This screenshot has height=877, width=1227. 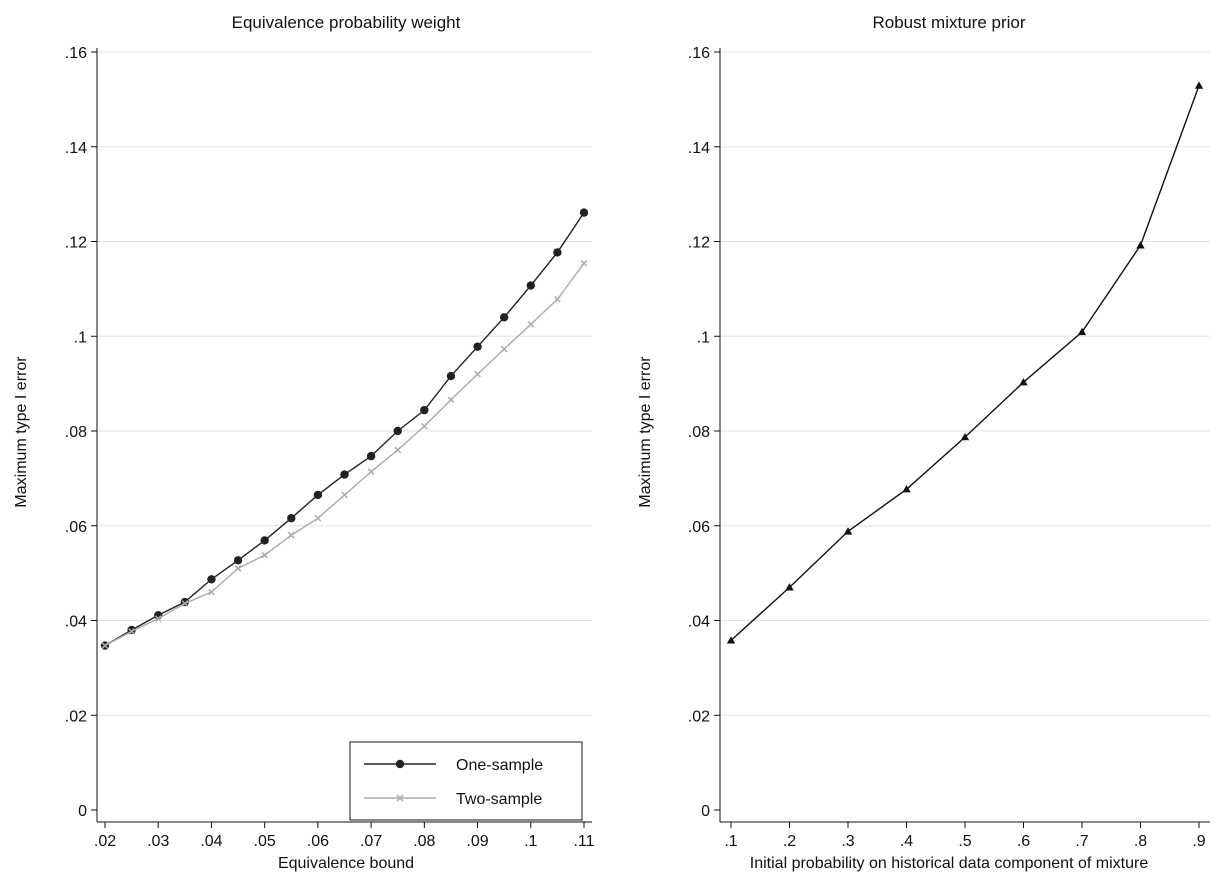 What do you see at coordinates (211, 841) in the screenshot?
I see `x-tick-label: .04` at bounding box center [211, 841].